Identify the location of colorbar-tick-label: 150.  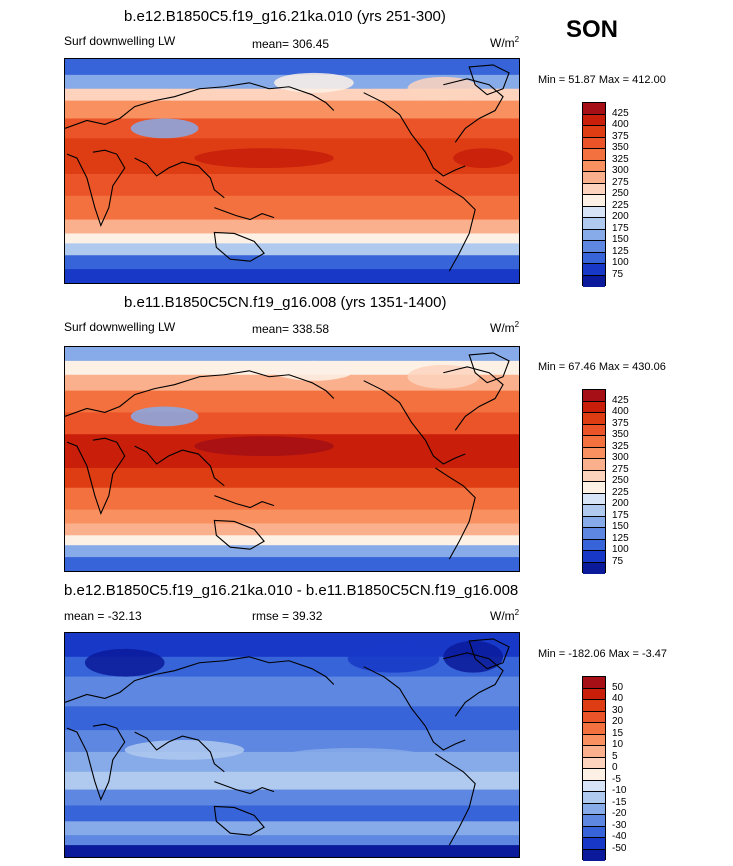
(620, 239).